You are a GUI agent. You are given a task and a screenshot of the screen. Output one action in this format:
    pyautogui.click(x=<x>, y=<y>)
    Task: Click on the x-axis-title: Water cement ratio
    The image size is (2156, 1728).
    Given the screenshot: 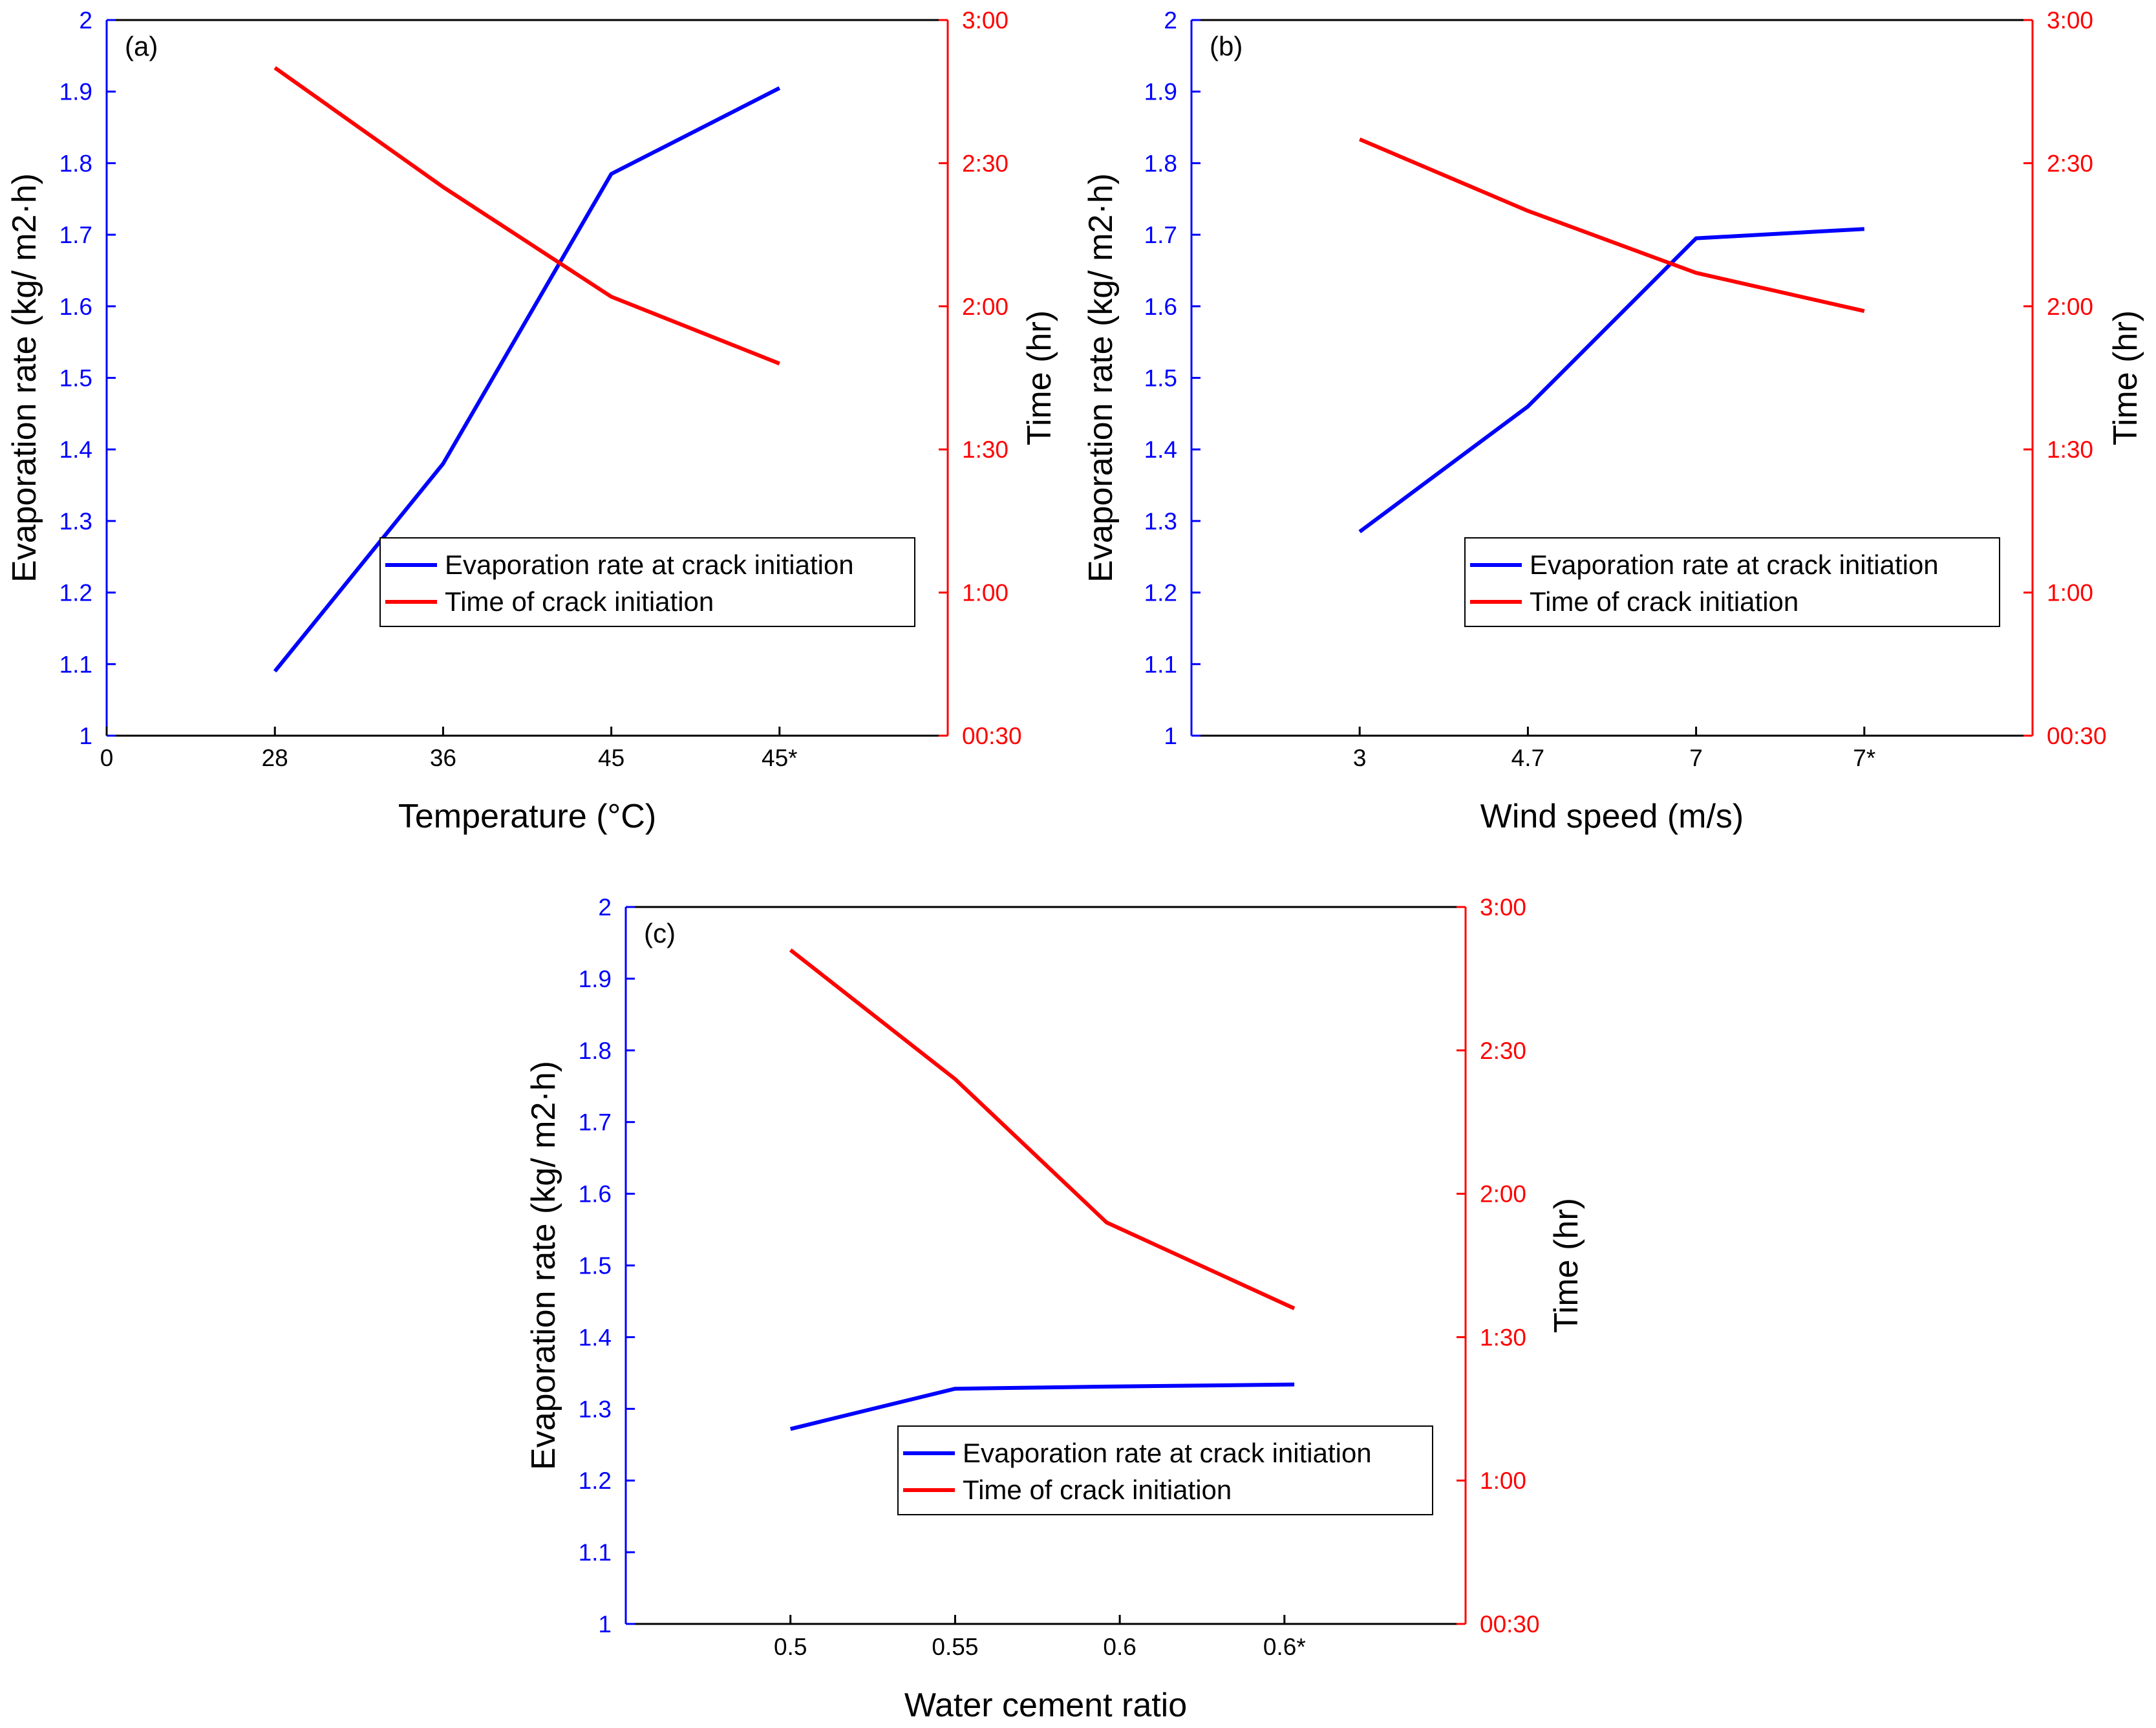 What is the action you would take?
    pyautogui.click(x=1045, y=1706)
    